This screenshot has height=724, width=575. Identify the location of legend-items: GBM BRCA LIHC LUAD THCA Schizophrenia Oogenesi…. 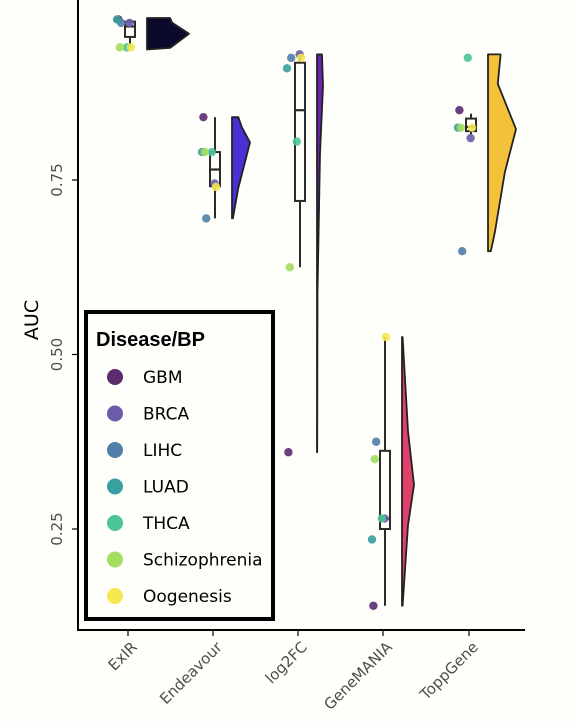
(185, 487).